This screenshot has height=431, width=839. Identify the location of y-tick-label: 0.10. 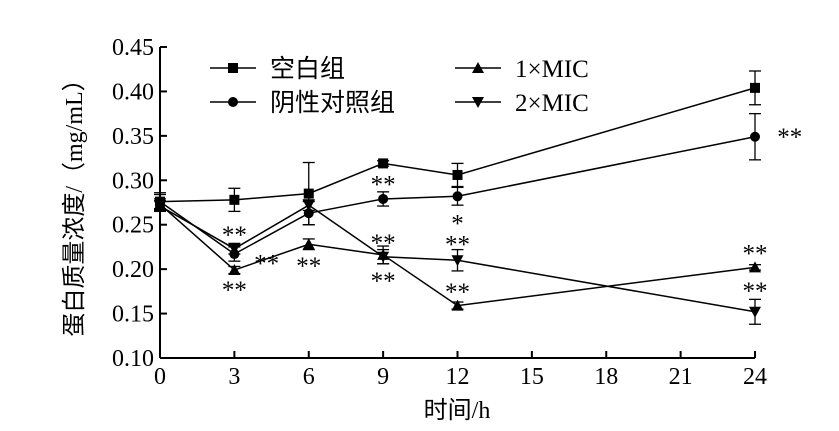
(133, 359).